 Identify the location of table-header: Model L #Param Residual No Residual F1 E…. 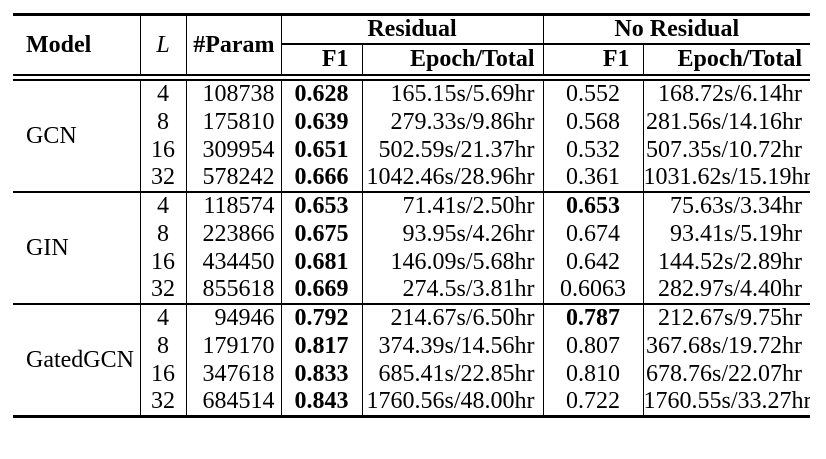
(412, 45).